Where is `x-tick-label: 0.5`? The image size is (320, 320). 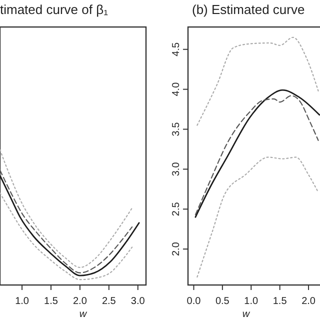 x-tick-label: 0.5 is located at coordinates (222, 301).